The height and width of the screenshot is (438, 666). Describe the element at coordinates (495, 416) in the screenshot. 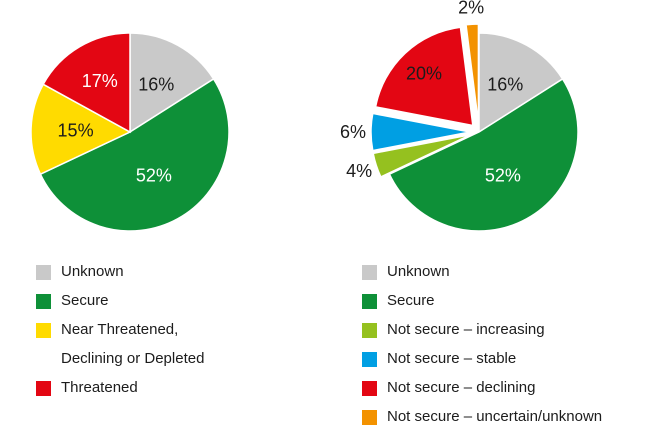

I see `legend-label: Not secure – uncertain/unknown` at that location.